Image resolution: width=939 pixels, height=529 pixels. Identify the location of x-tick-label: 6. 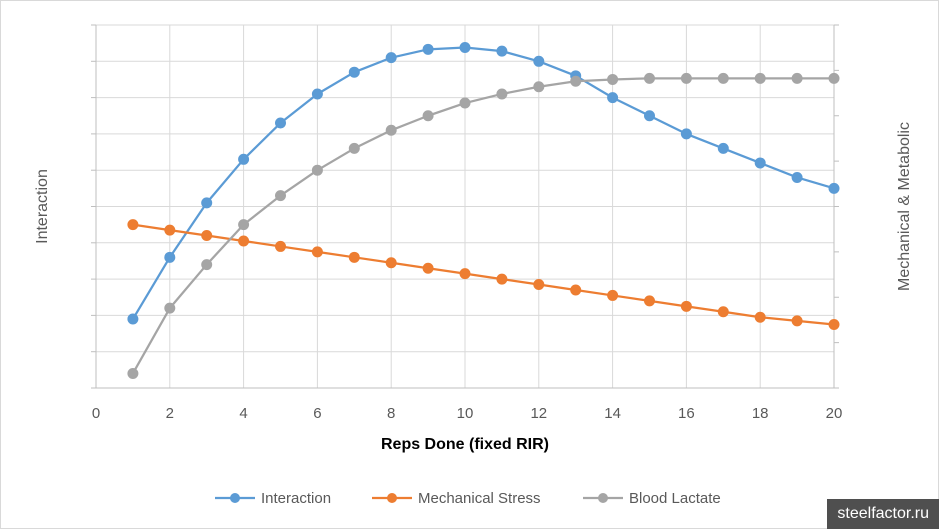
(317, 413).